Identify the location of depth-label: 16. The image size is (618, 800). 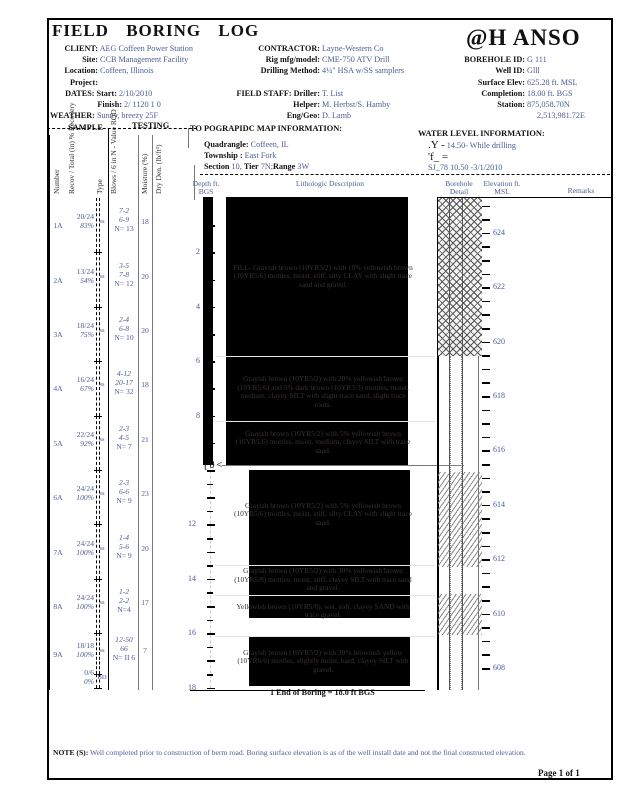
(192, 633).